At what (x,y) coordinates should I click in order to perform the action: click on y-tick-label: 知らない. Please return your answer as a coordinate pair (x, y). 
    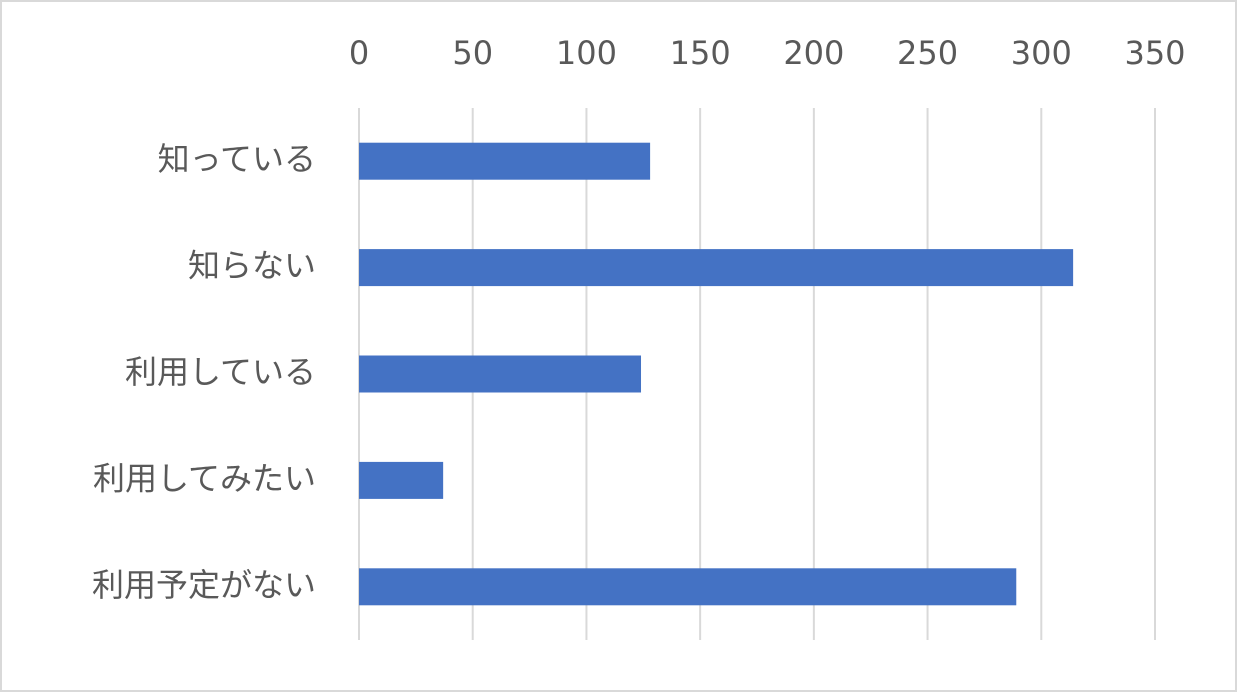
    Looking at the image, I should click on (252, 266).